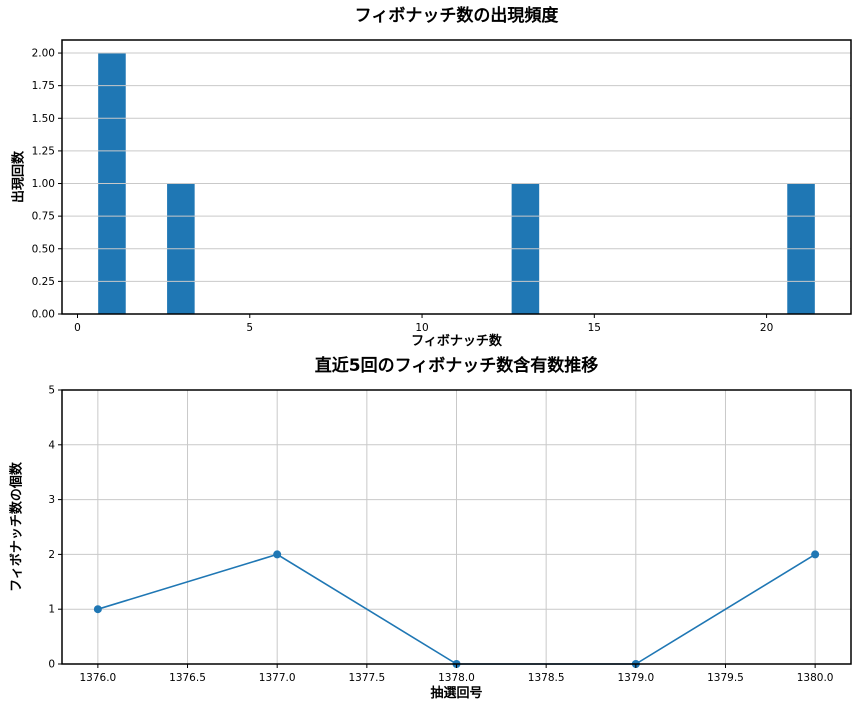  I want to click on x-tick-label: 15, so click(594, 328).